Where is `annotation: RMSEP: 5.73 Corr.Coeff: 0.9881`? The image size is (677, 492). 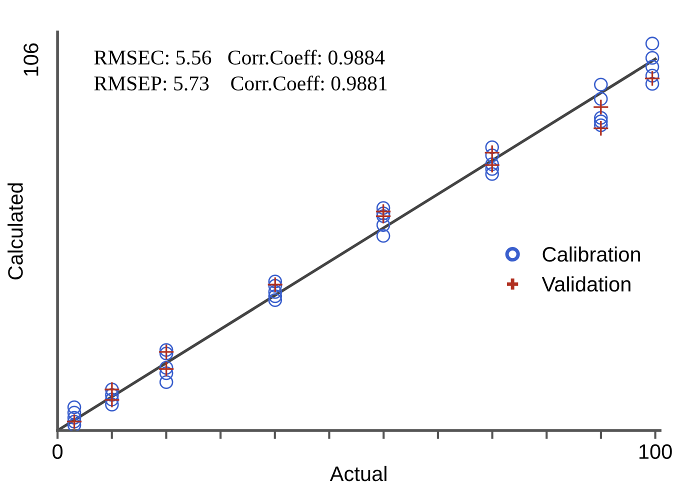
annotation: RMSEP: 5.73 Corr.Coeff: 0.9881 is located at coordinates (240, 83).